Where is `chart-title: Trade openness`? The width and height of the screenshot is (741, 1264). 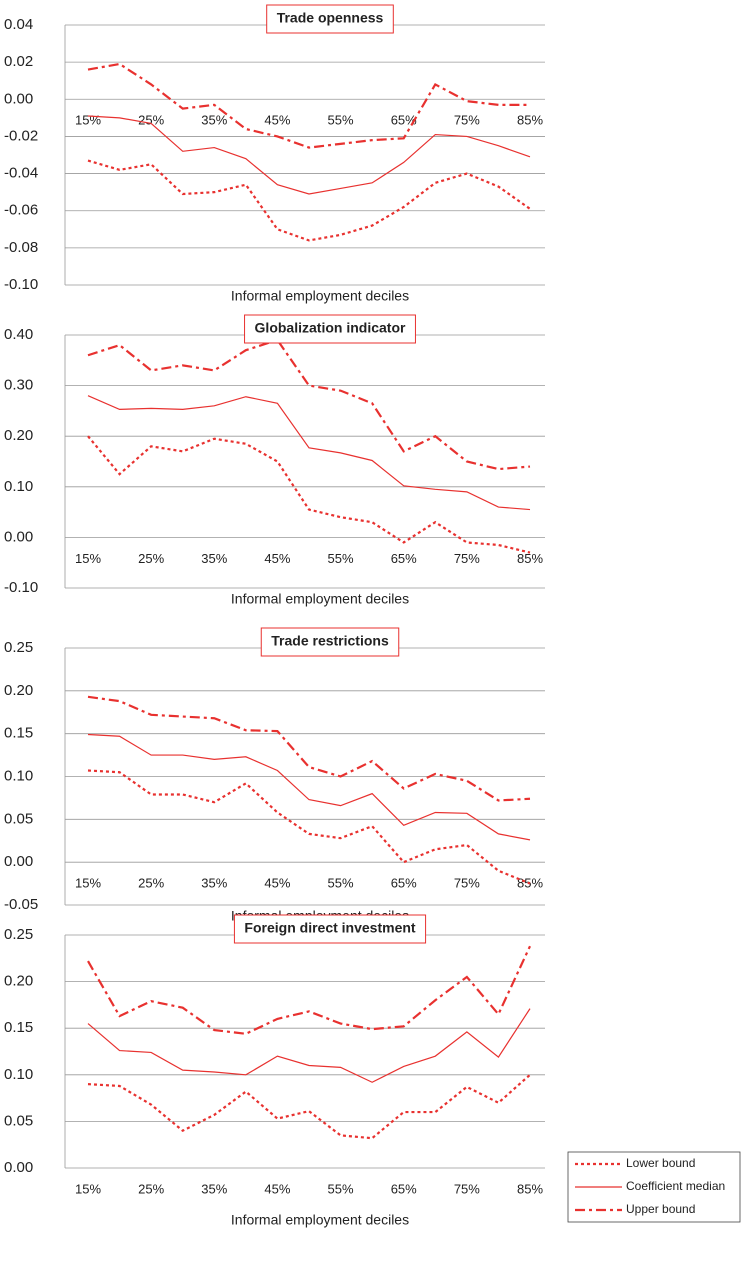 chart-title: Trade openness is located at coordinates (330, 18).